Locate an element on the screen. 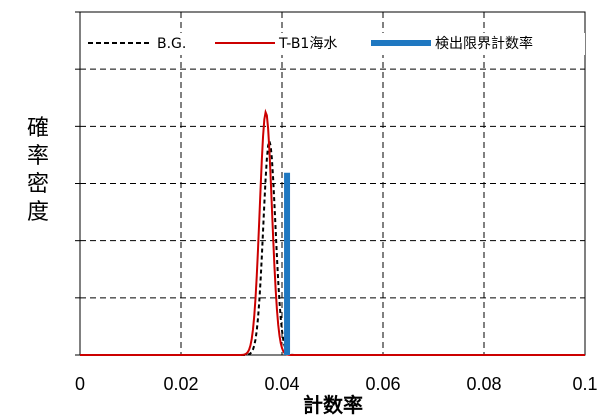 The image size is (614, 419). x-tick-label: 0.06 is located at coordinates (382, 384).